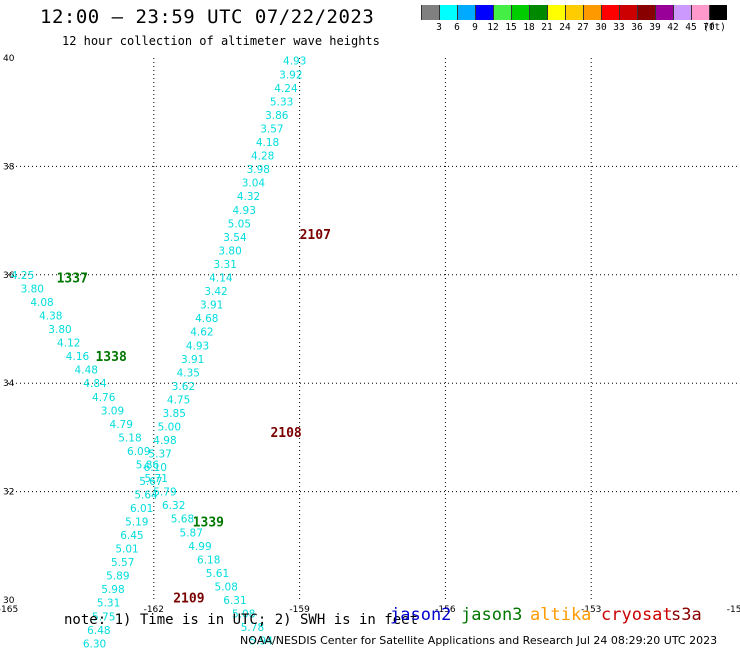 This screenshot has height=650, width=740. I want to click on satellite-label: altika, so click(561, 615).